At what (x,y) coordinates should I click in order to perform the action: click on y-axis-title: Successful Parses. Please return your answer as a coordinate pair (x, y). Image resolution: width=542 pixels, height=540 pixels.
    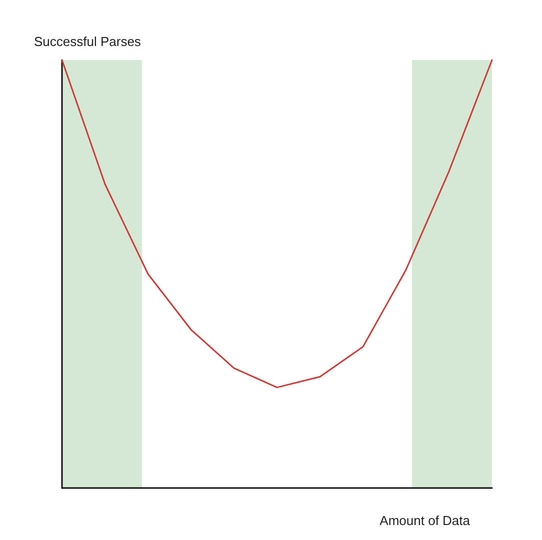
    Looking at the image, I should click on (88, 41).